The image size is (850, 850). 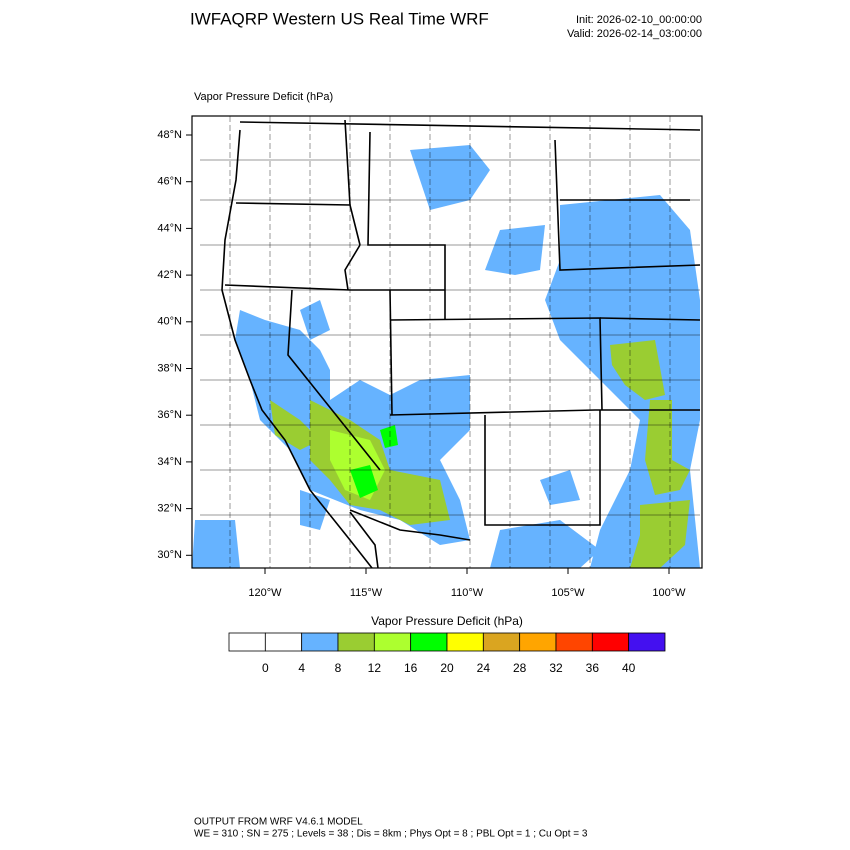 I want to click on lat-label: 32°N, so click(x=169, y=509).